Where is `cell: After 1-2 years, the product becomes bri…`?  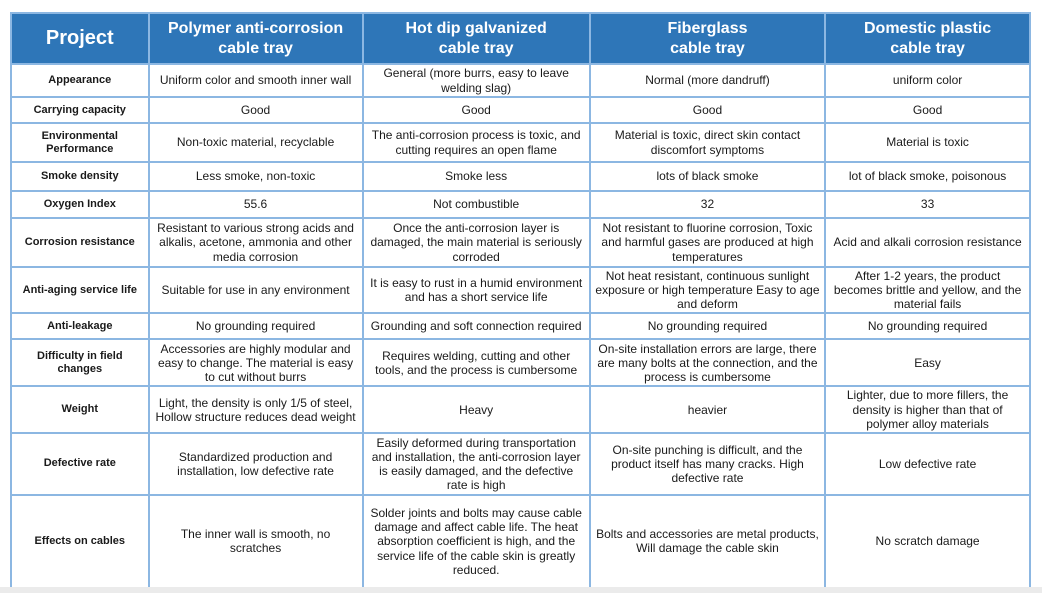
cell: After 1-2 years, the product becomes bri… is located at coordinates (927, 290).